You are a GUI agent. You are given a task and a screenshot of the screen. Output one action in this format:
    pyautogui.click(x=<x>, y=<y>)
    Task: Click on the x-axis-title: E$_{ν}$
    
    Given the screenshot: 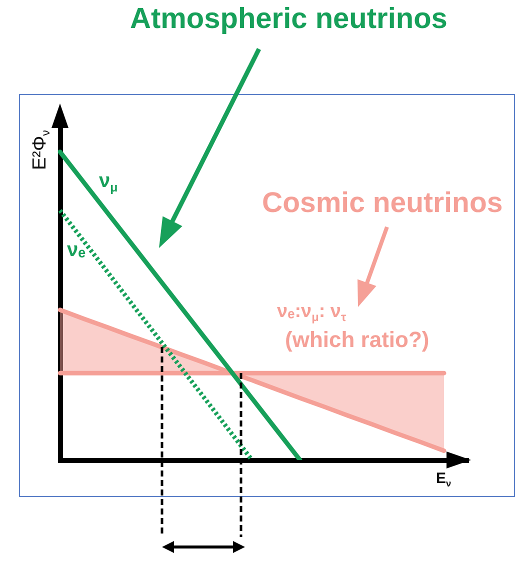 What is the action you would take?
    pyautogui.click(x=444, y=479)
    